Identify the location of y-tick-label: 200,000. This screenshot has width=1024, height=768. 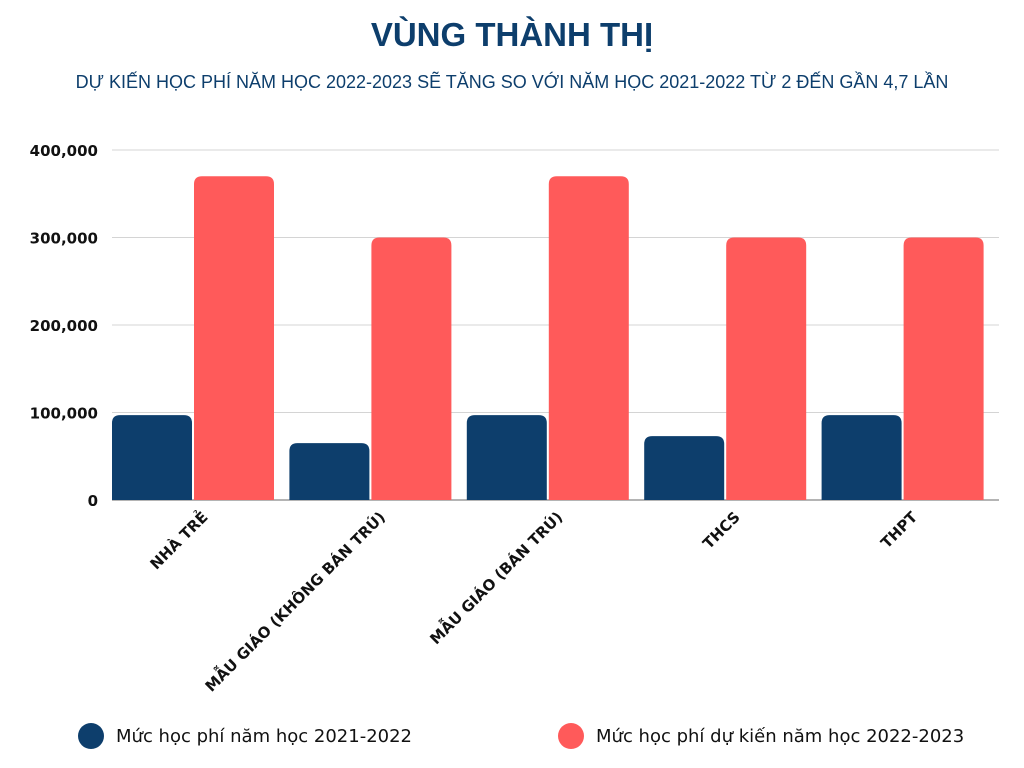
(64, 326).